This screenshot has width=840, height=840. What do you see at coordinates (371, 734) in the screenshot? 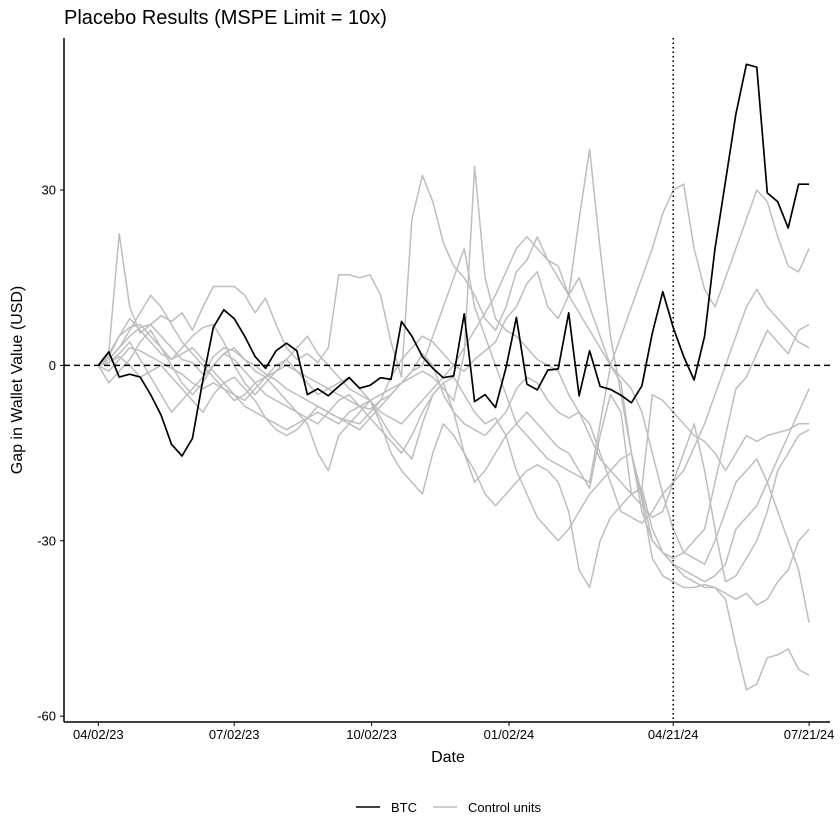
I see `x-tick-label: 10/02/23` at bounding box center [371, 734].